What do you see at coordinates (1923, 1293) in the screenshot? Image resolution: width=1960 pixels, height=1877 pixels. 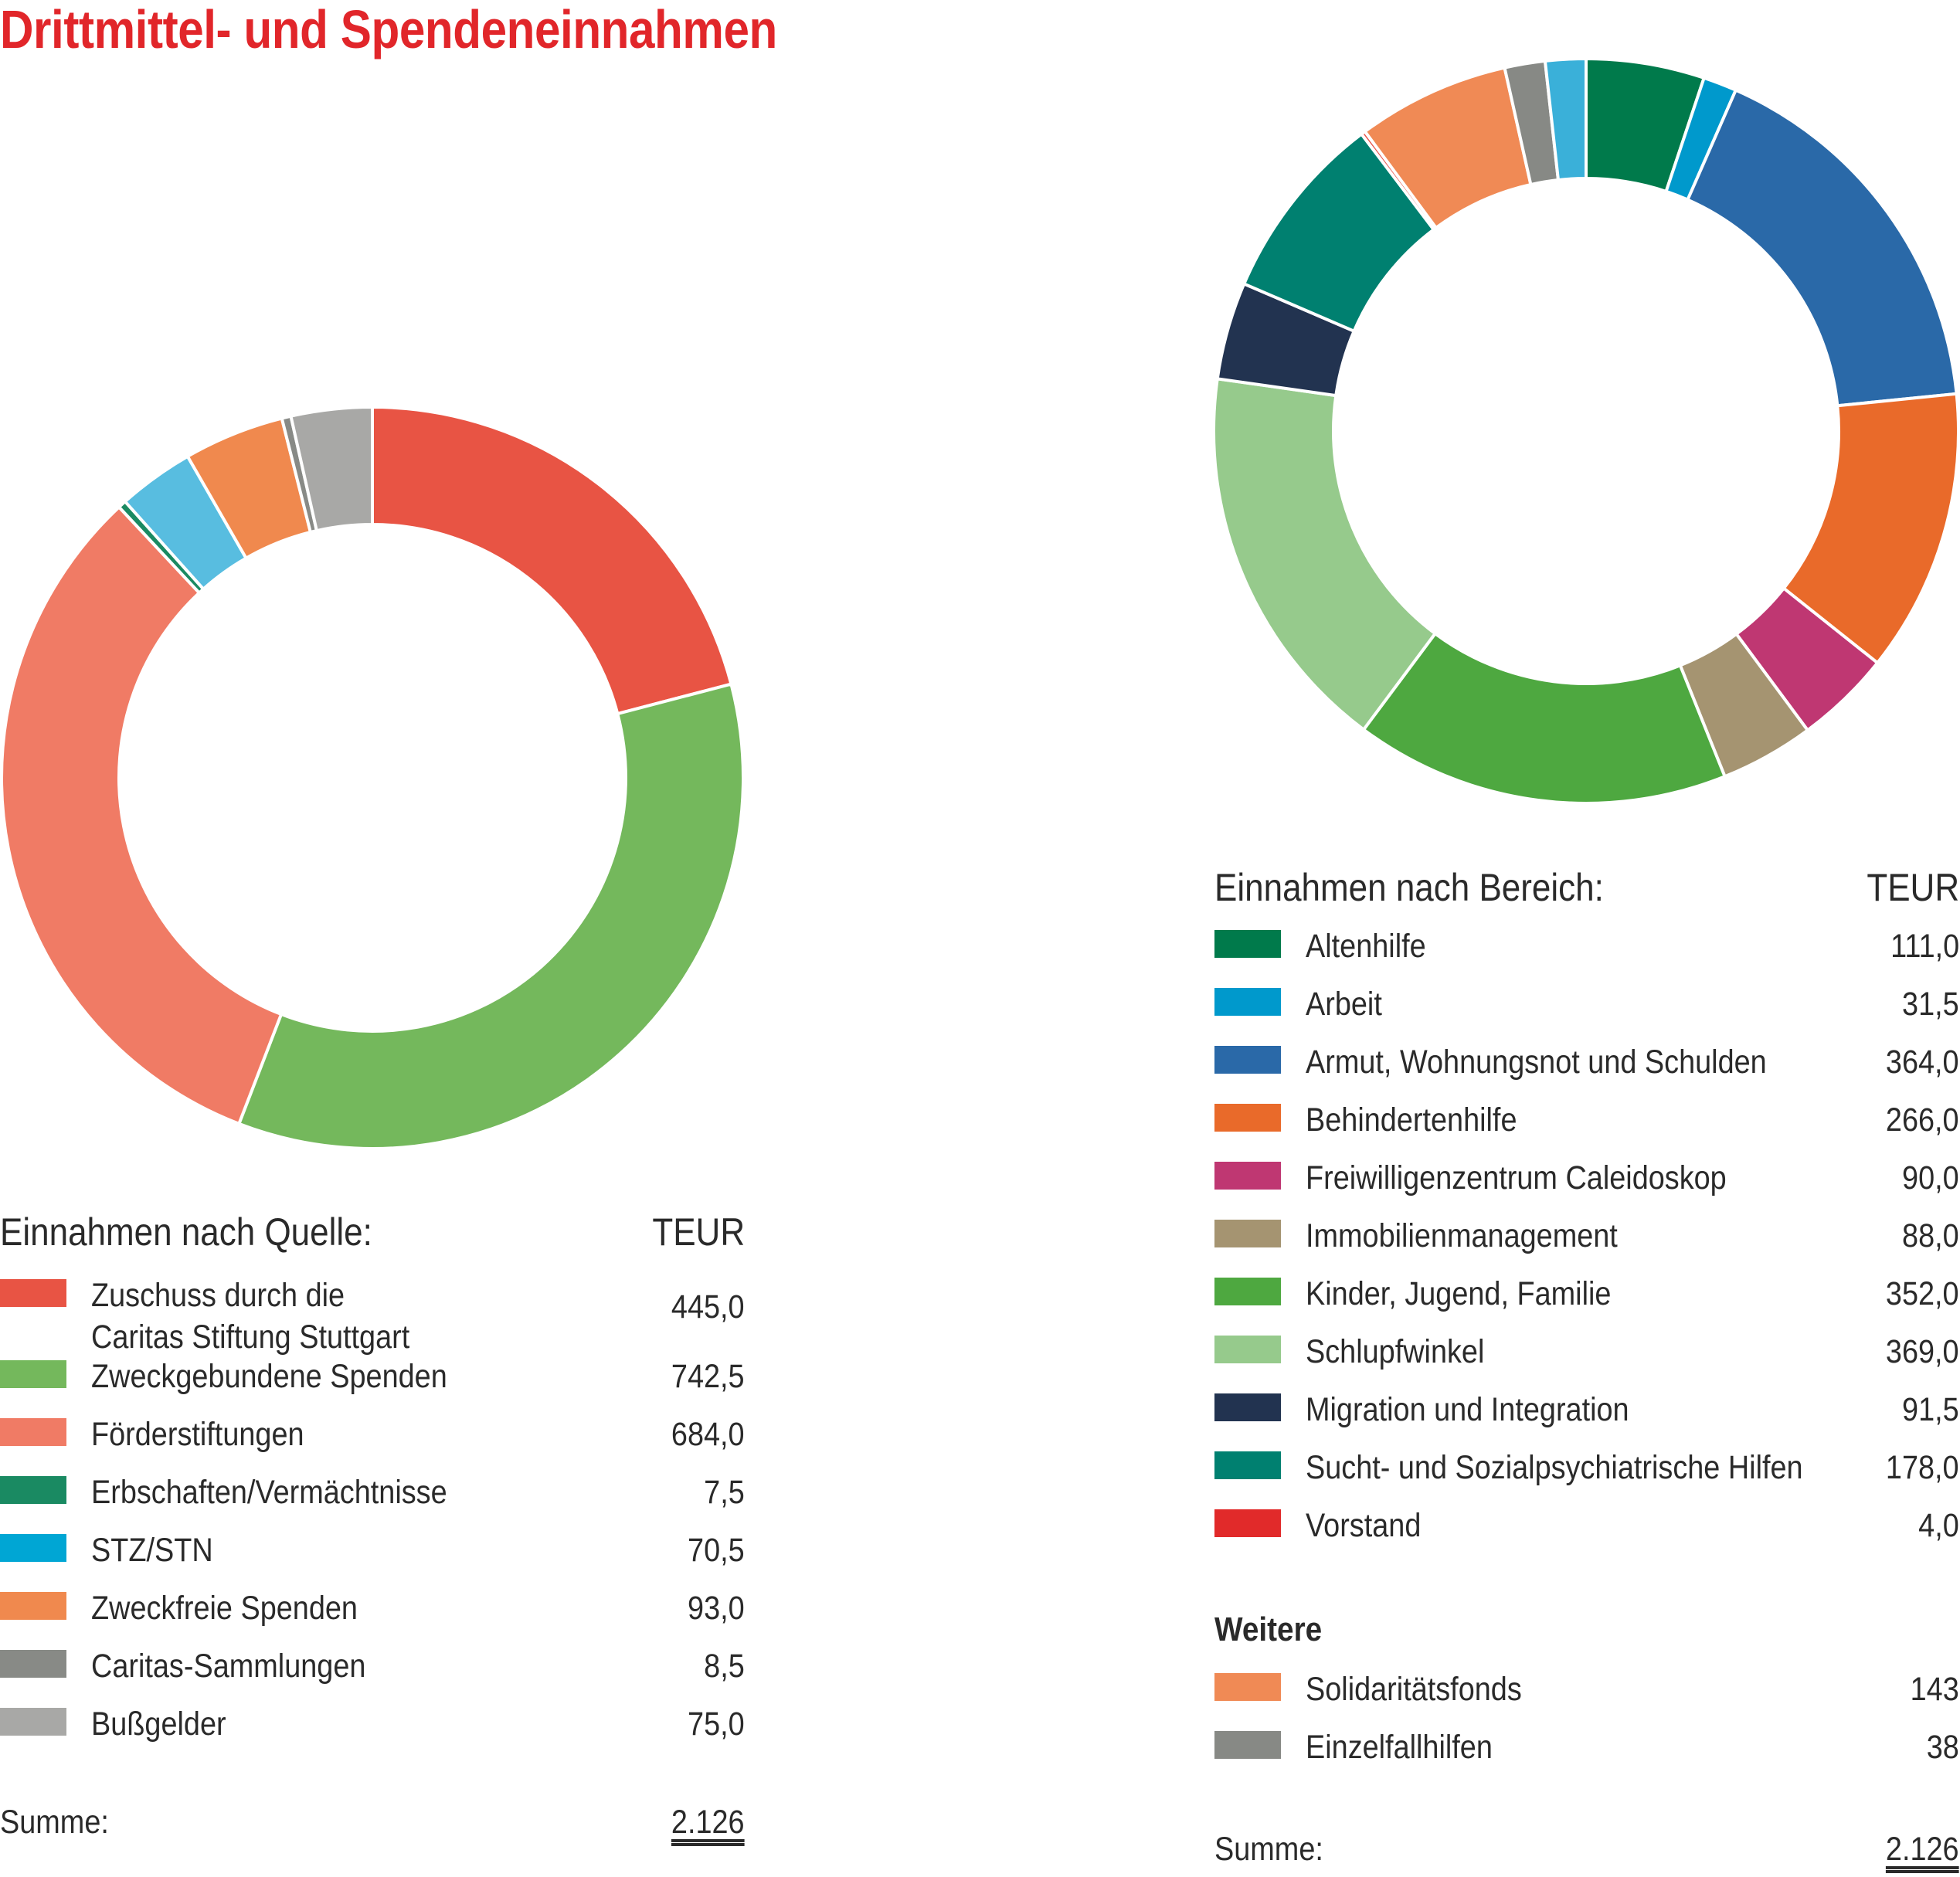 I see `legend-item-value: 352,0` at bounding box center [1923, 1293].